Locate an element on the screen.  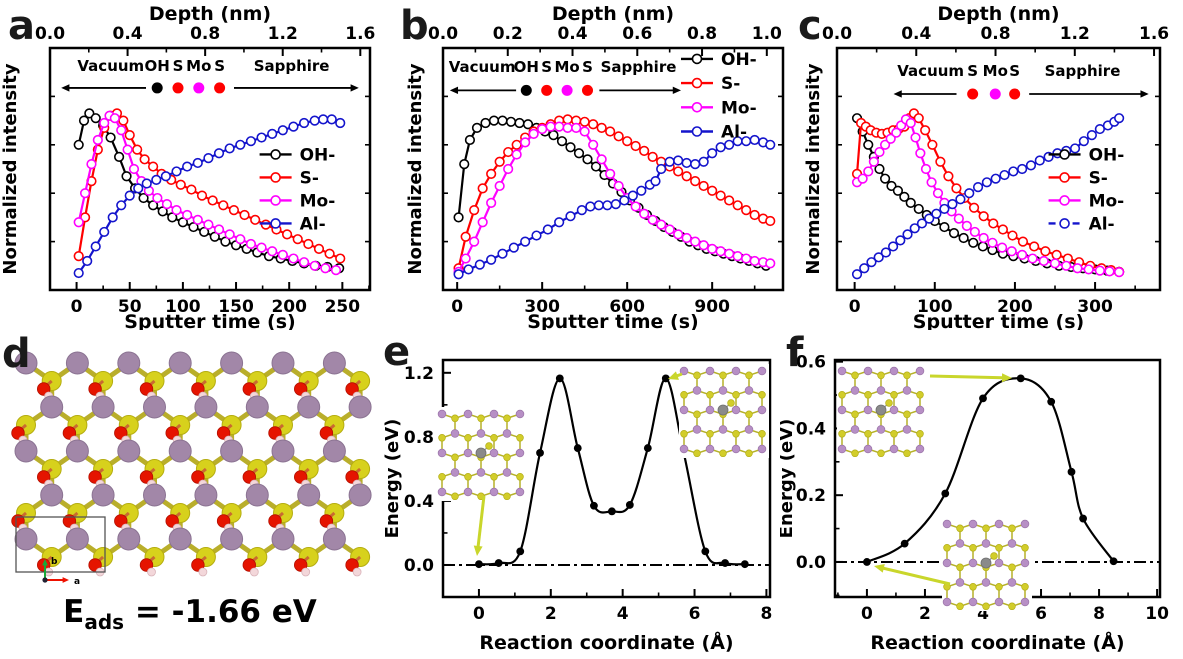
mos2-lattice-saddle-state is located at coordinates (882, 411).